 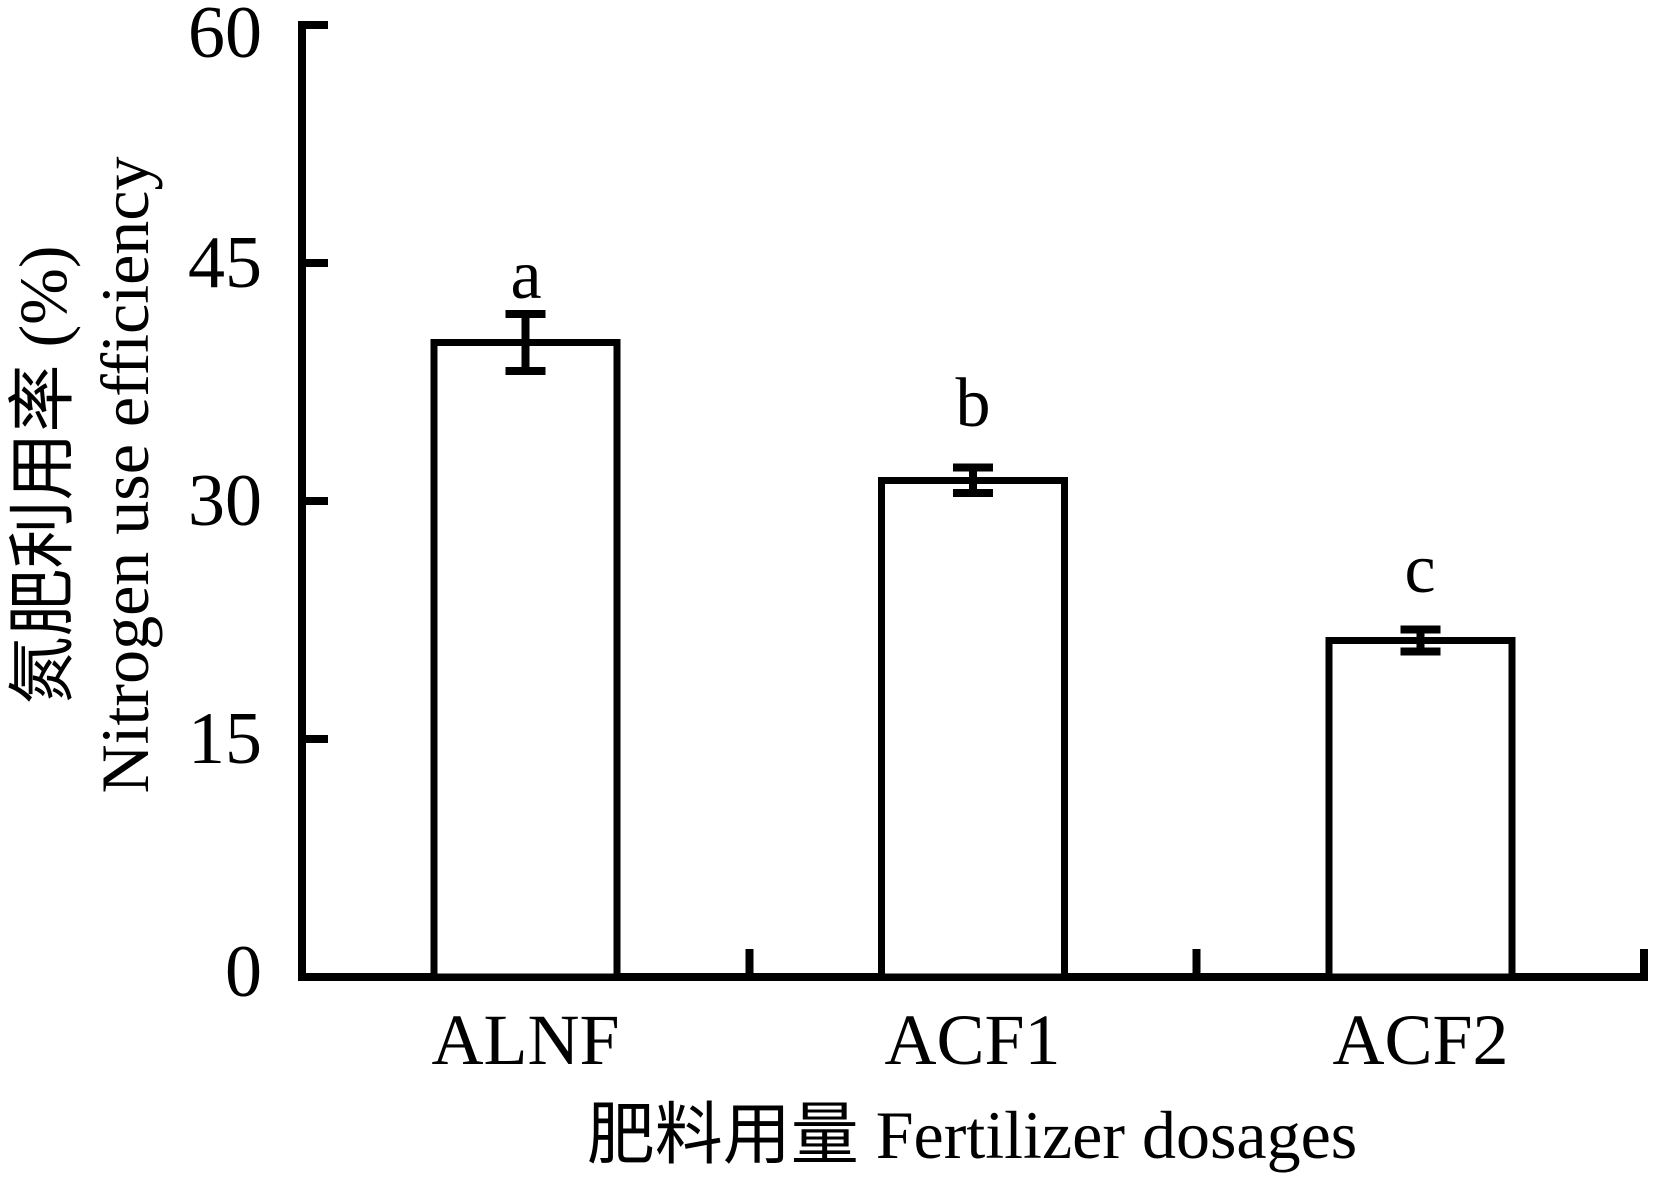 I want to click on y-axis-title-en: Nitrogen use efficiency, so click(x=125, y=475).